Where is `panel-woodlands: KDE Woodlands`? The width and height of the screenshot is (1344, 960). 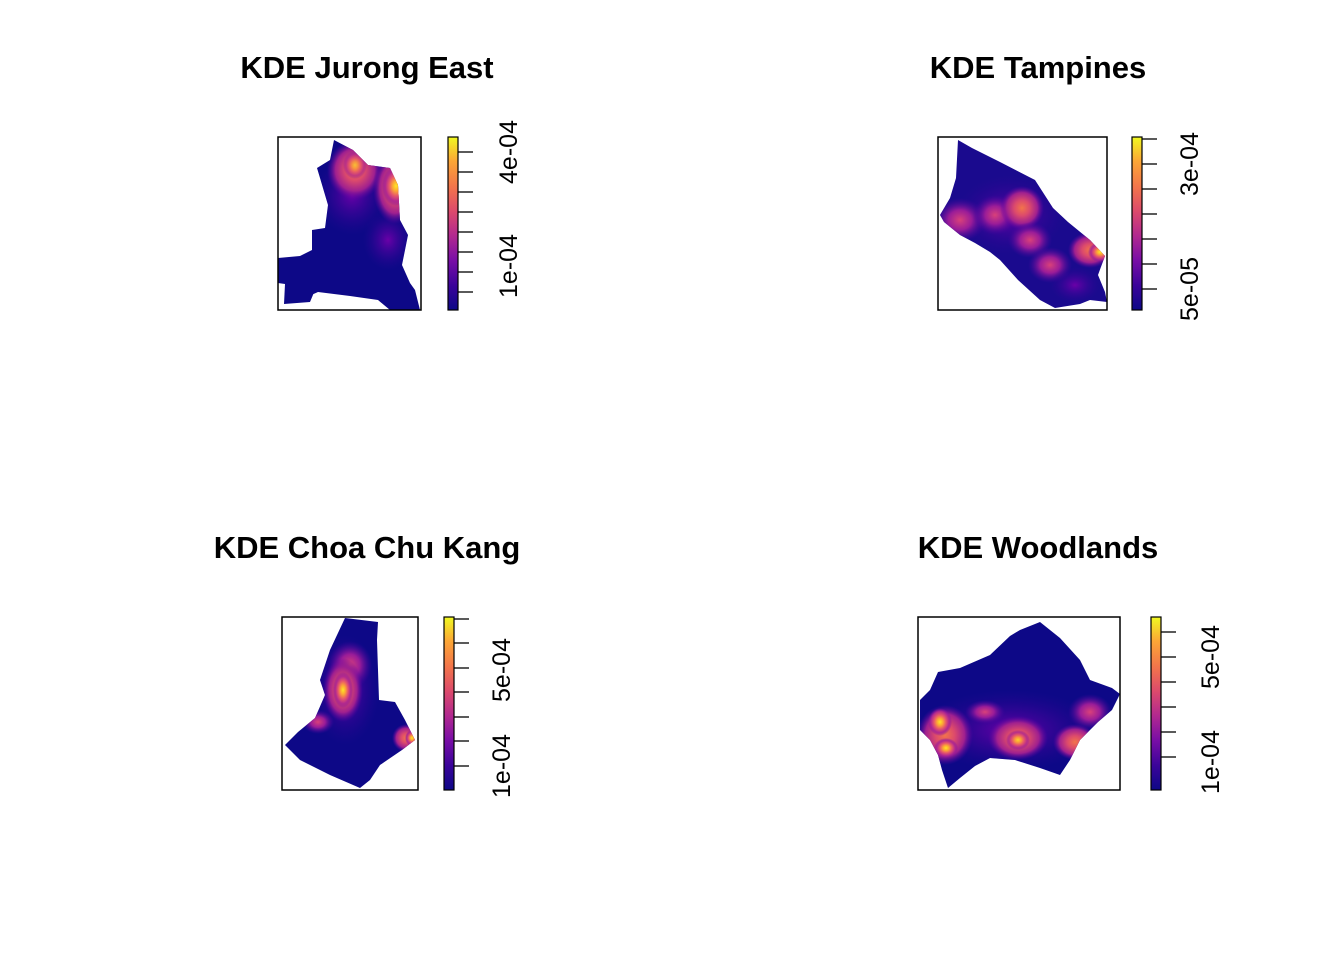
panel-woodlands: KDE Woodlands is located at coordinates (1071, 662).